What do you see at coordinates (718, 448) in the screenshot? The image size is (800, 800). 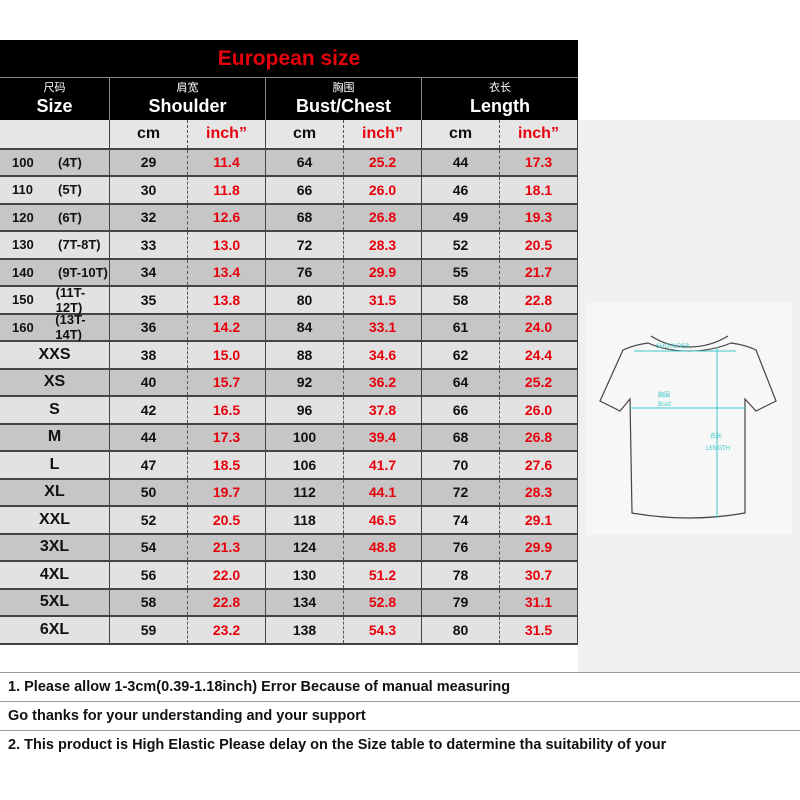 I see `length-label: LENGTH` at bounding box center [718, 448].